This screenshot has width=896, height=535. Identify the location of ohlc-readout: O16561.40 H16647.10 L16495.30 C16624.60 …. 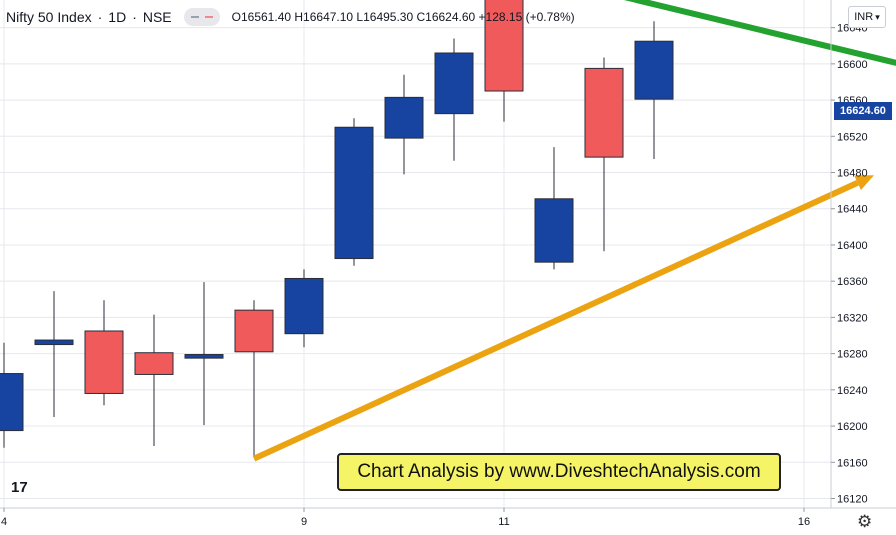
(403, 17).